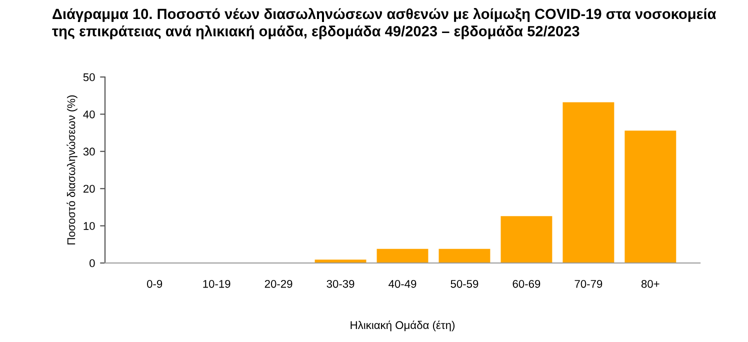 Image resolution: width=748 pixels, height=342 pixels. I want to click on x-tick-label: 30-39, so click(340, 284).